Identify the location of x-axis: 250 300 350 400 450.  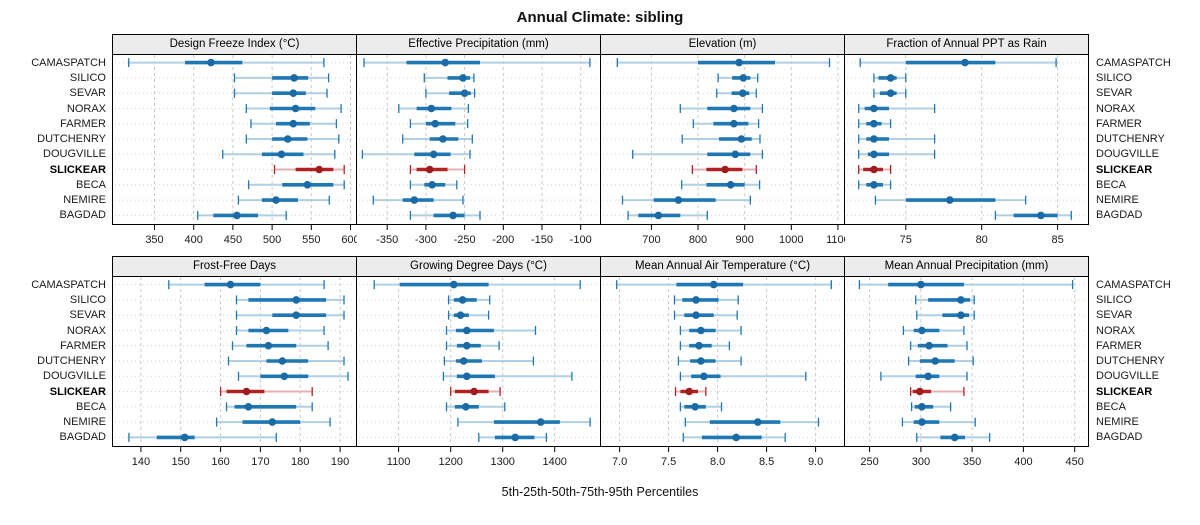
(966, 460).